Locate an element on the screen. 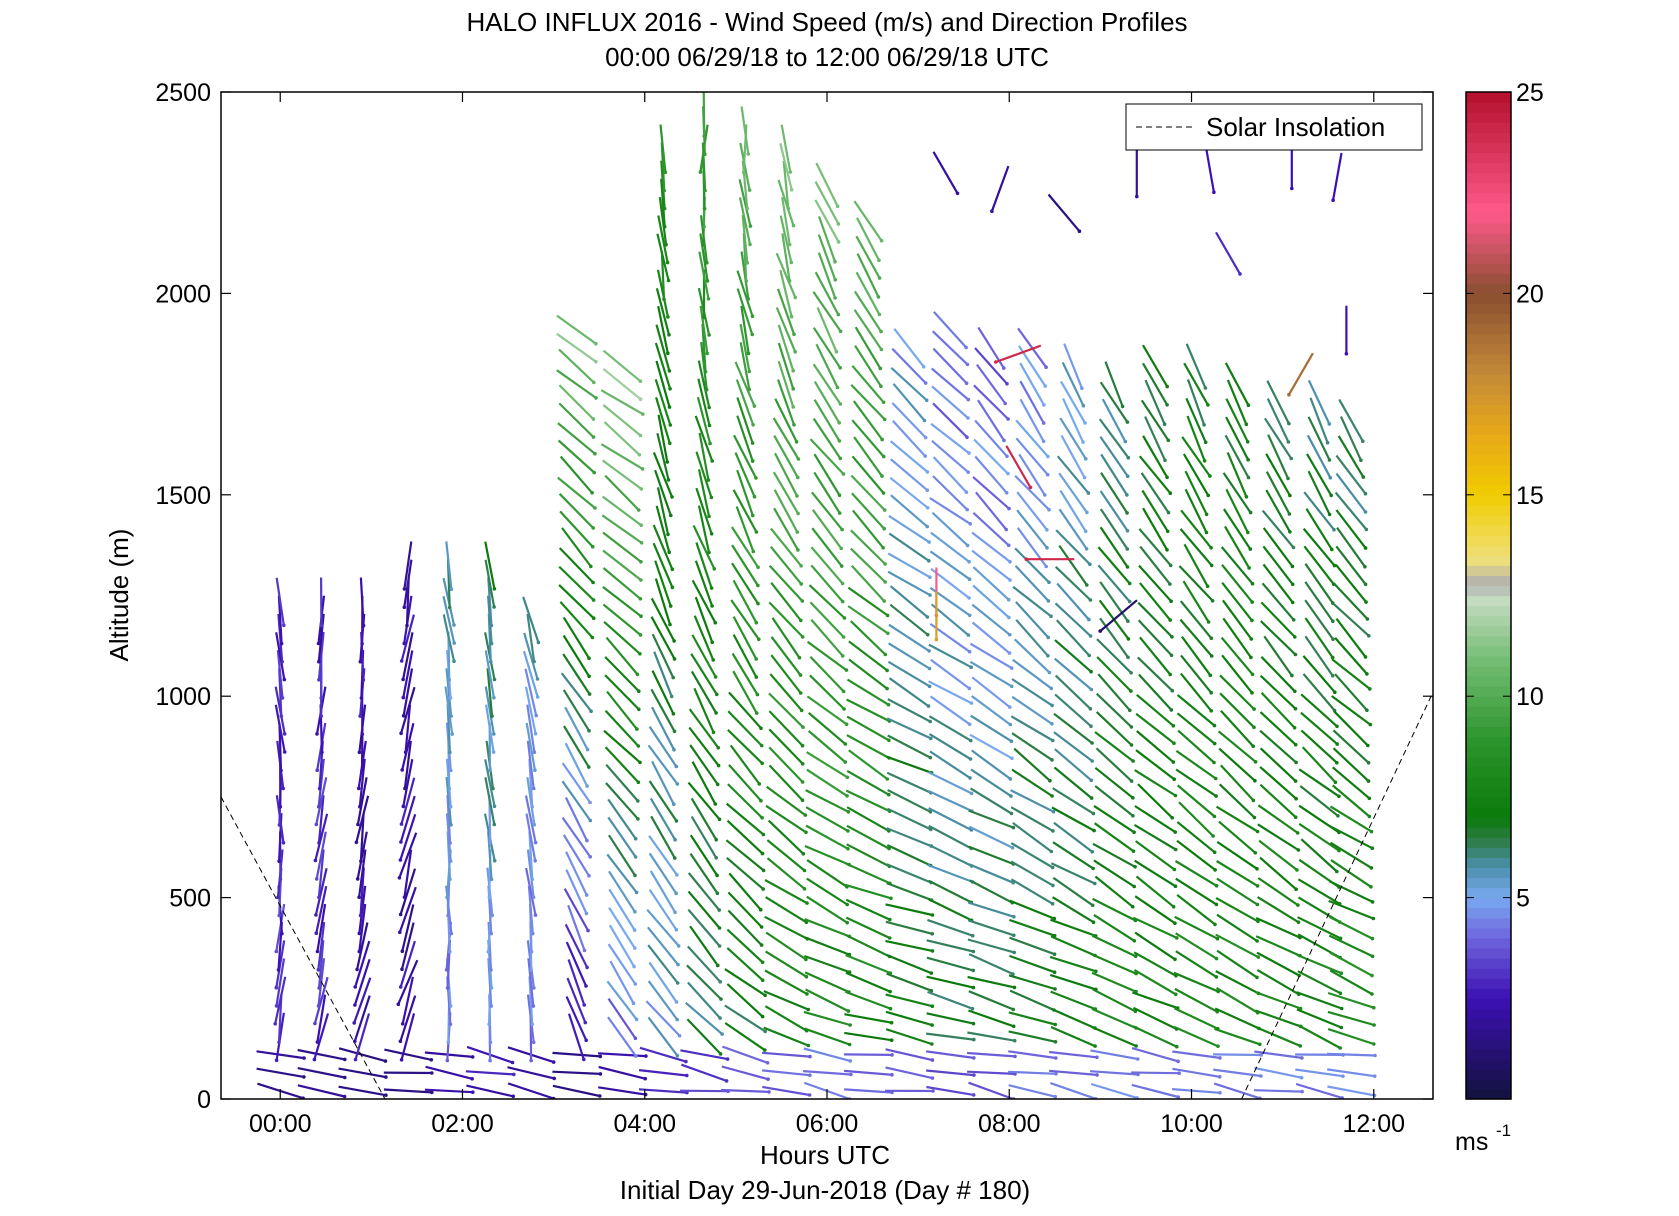  colorbar-units-exponent: -1 is located at coordinates (1503, 1130).